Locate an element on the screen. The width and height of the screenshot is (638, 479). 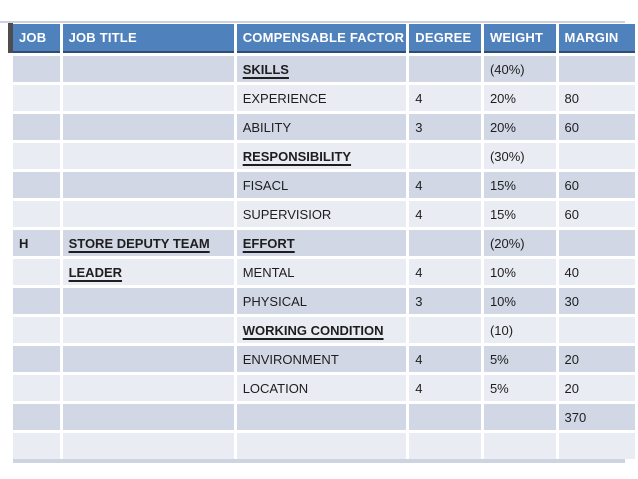
cell-weight: (10) is located at coordinates (519, 330).